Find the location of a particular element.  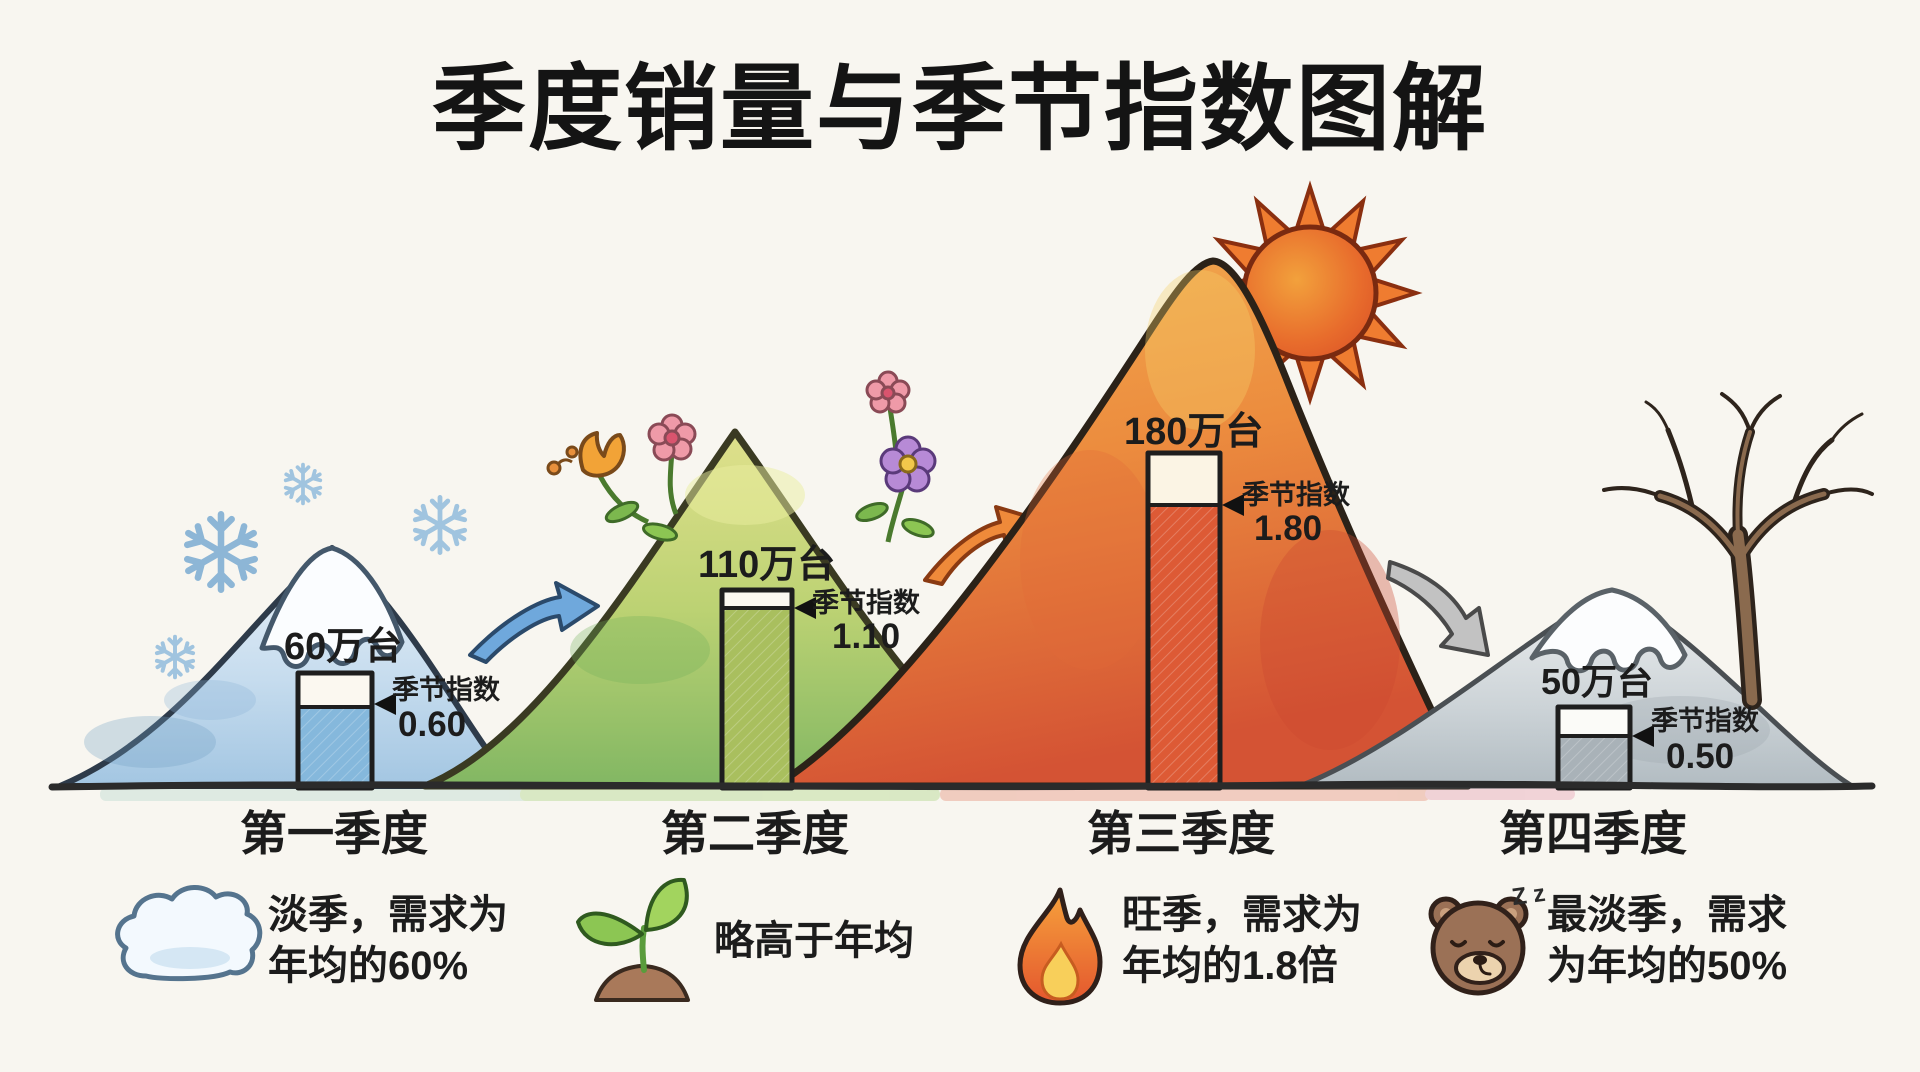

index-pointer-q3 is located at coordinates (1233, 505).